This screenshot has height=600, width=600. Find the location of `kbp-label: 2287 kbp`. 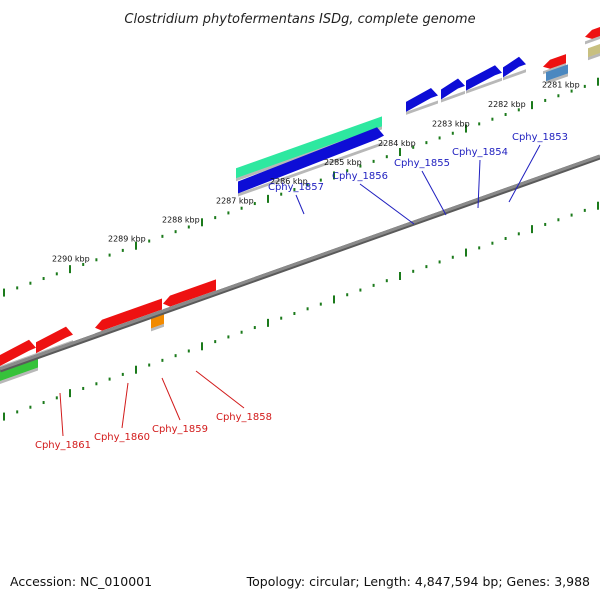

kbp-label: 2287 kbp is located at coordinates (235, 200).